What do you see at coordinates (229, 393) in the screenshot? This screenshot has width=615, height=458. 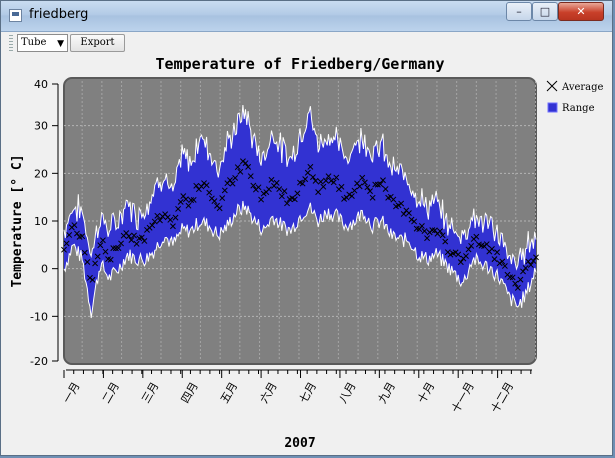 I see `x-tick-label: 五月` at bounding box center [229, 393].